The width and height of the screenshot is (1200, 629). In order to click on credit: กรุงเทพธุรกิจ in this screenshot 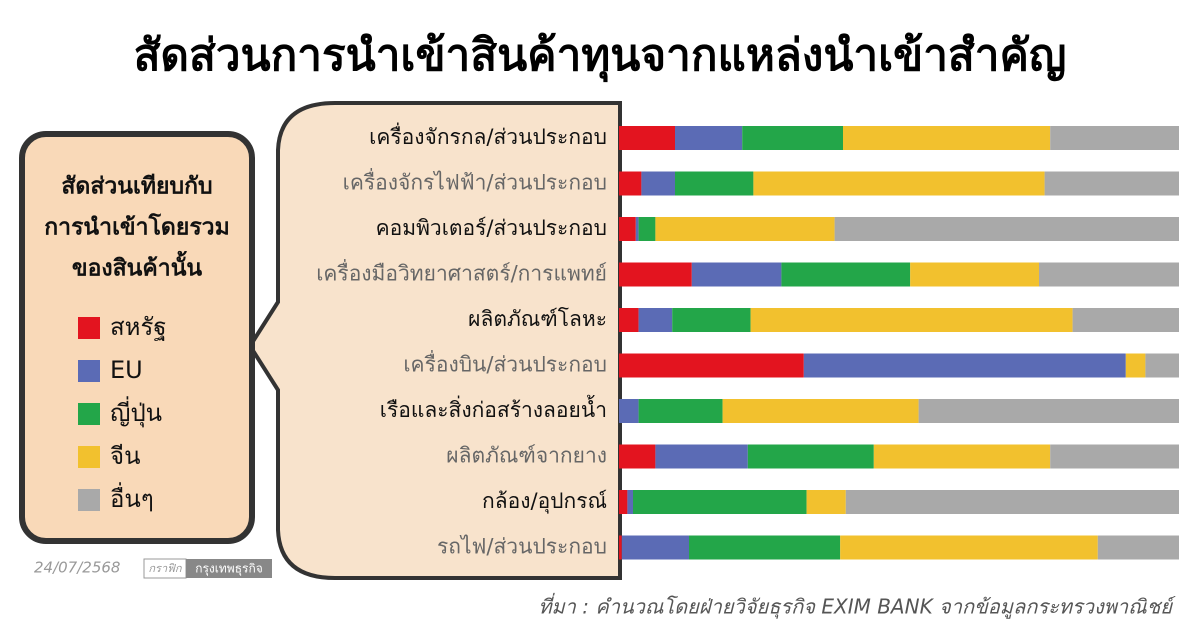, I will do `click(229, 569)`.